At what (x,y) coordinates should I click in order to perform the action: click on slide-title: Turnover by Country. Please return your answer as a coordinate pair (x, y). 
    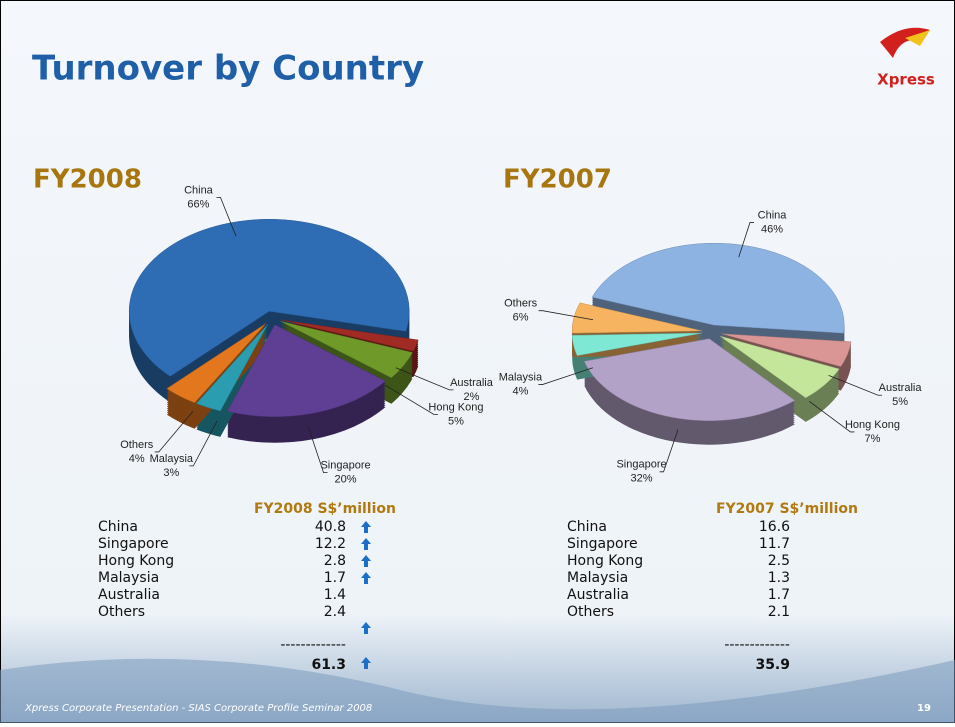
    Looking at the image, I should click on (228, 69).